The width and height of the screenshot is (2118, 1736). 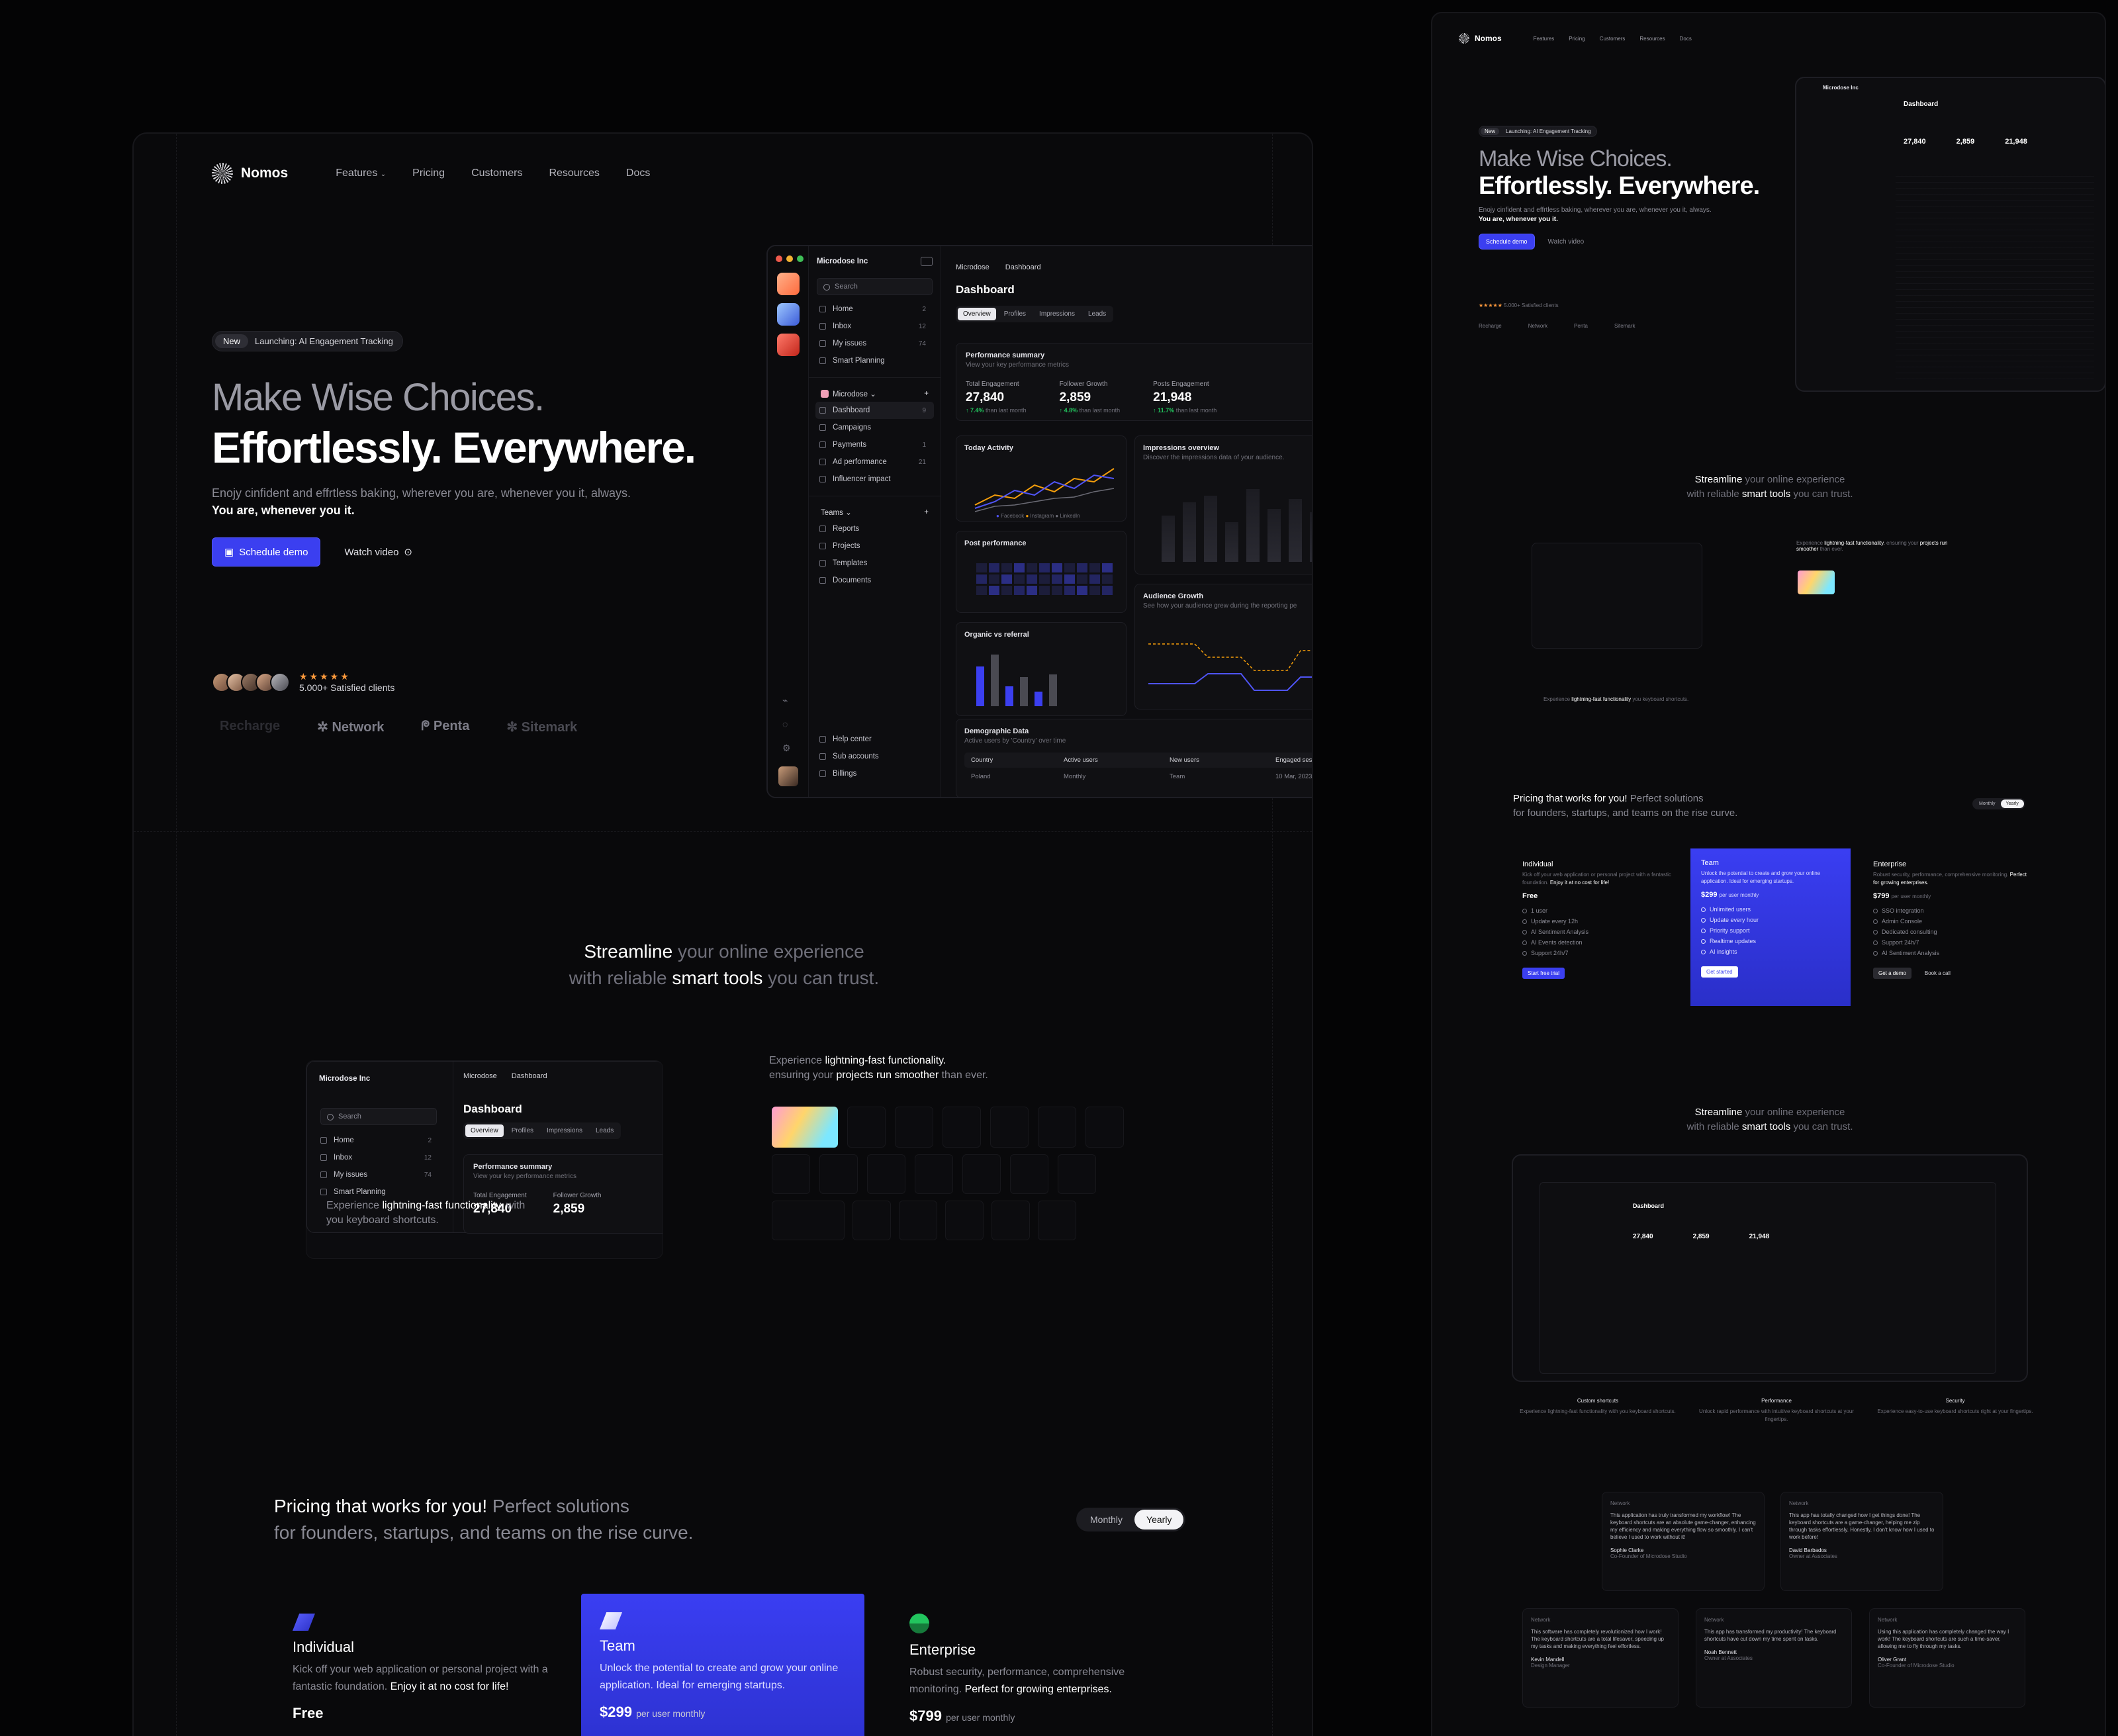 What do you see at coordinates (266, 552) in the screenshot?
I see `schedule-demo-button: ▣ Schedule demo` at bounding box center [266, 552].